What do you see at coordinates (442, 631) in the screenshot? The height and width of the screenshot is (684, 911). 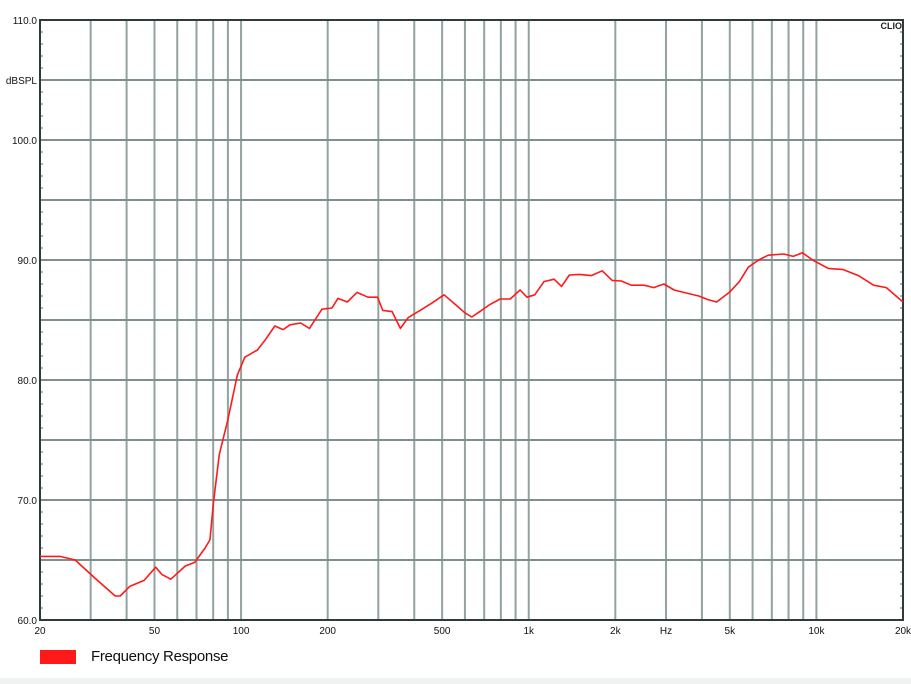 I see `x-tick-label: 500` at bounding box center [442, 631].